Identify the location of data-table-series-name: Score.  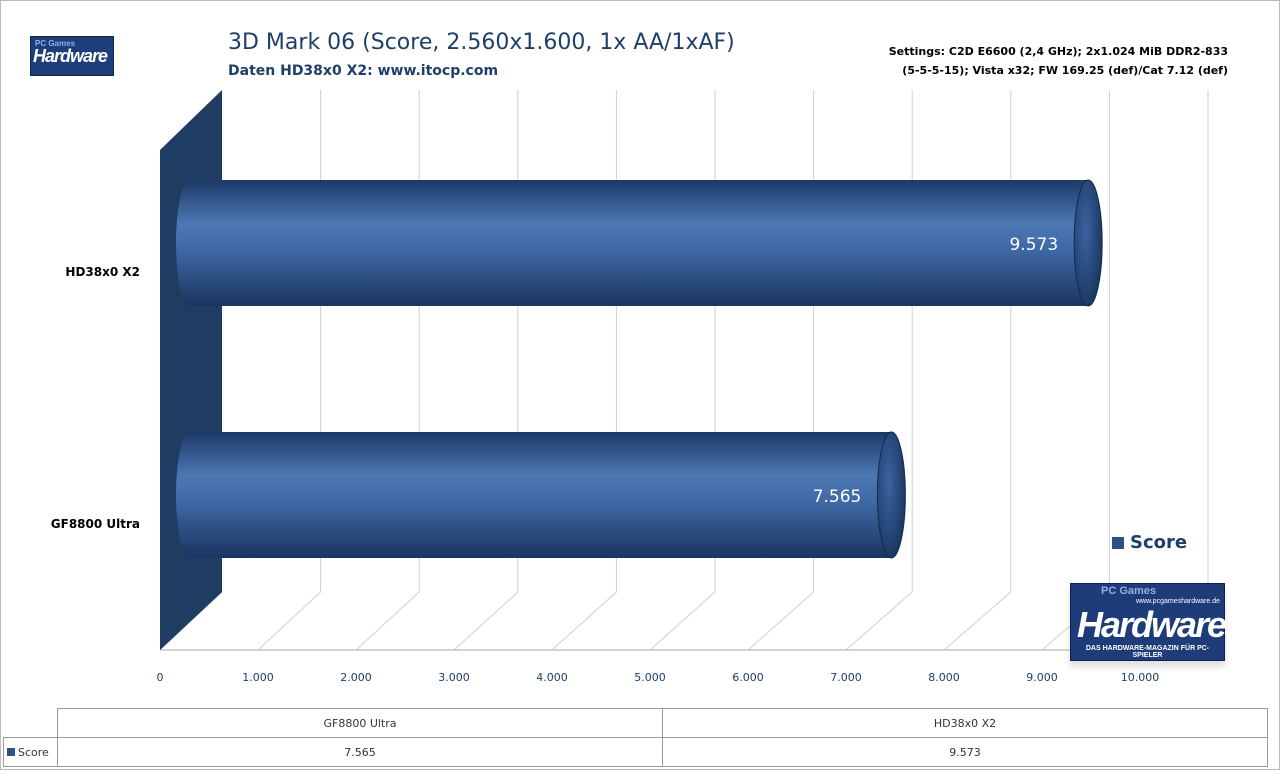
(33, 752).